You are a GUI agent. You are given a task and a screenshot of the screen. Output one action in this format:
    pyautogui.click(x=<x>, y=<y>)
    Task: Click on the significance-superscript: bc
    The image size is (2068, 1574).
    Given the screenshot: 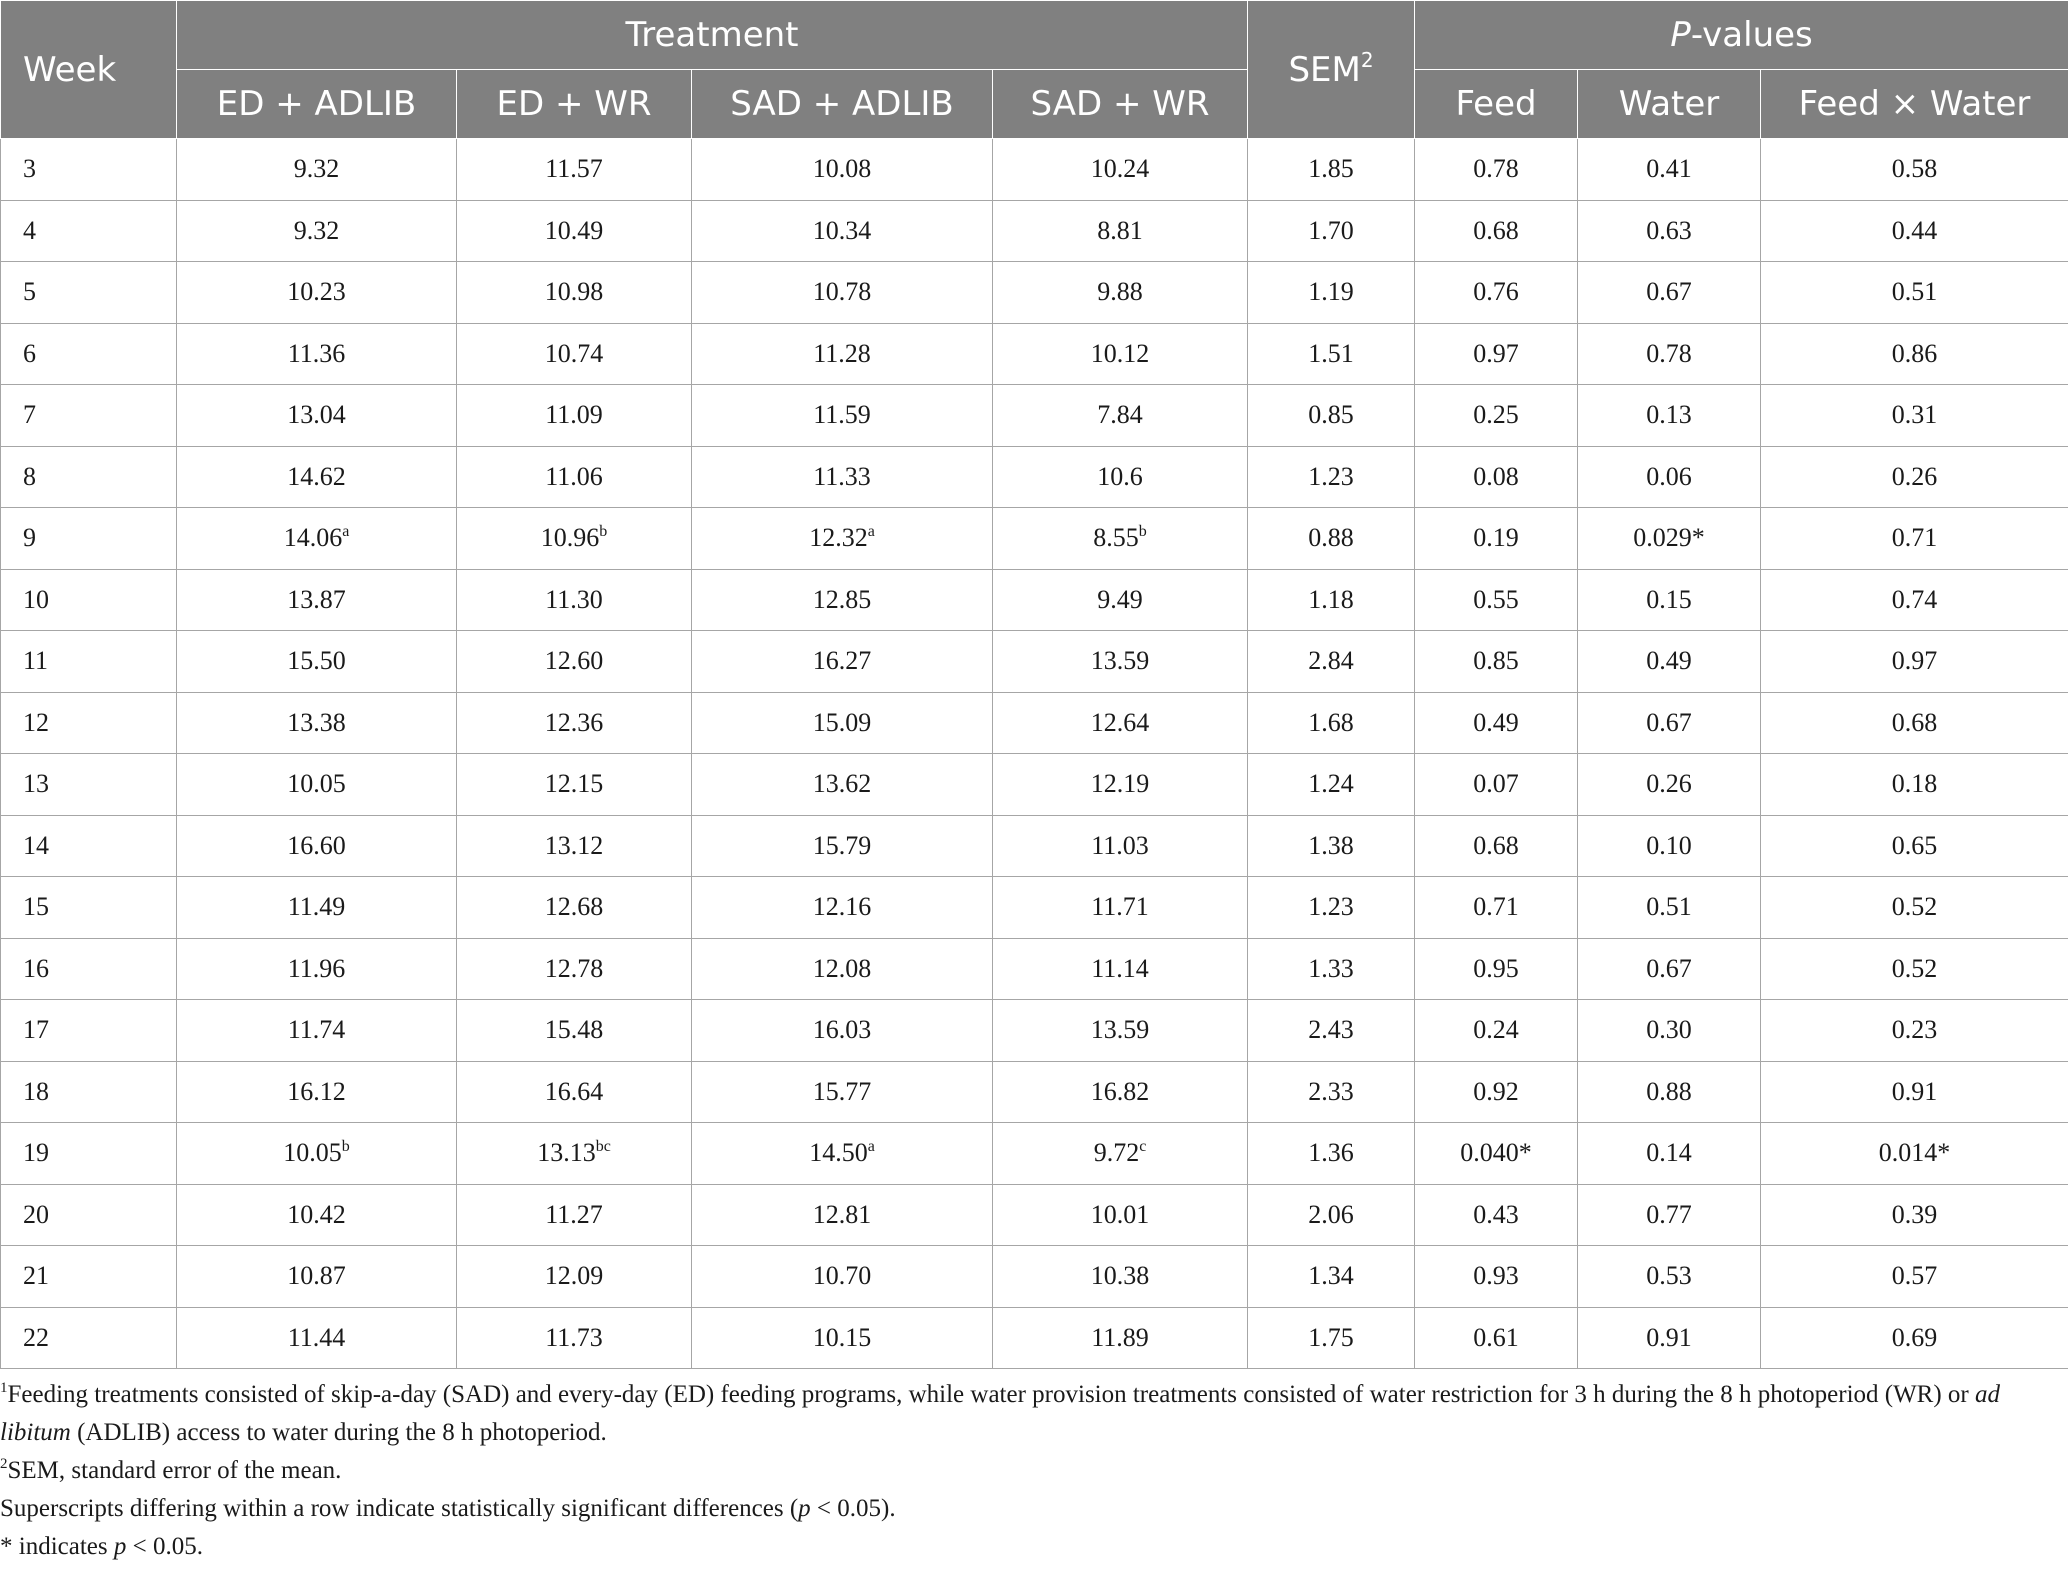 What is the action you would take?
    pyautogui.click(x=603, y=1147)
    